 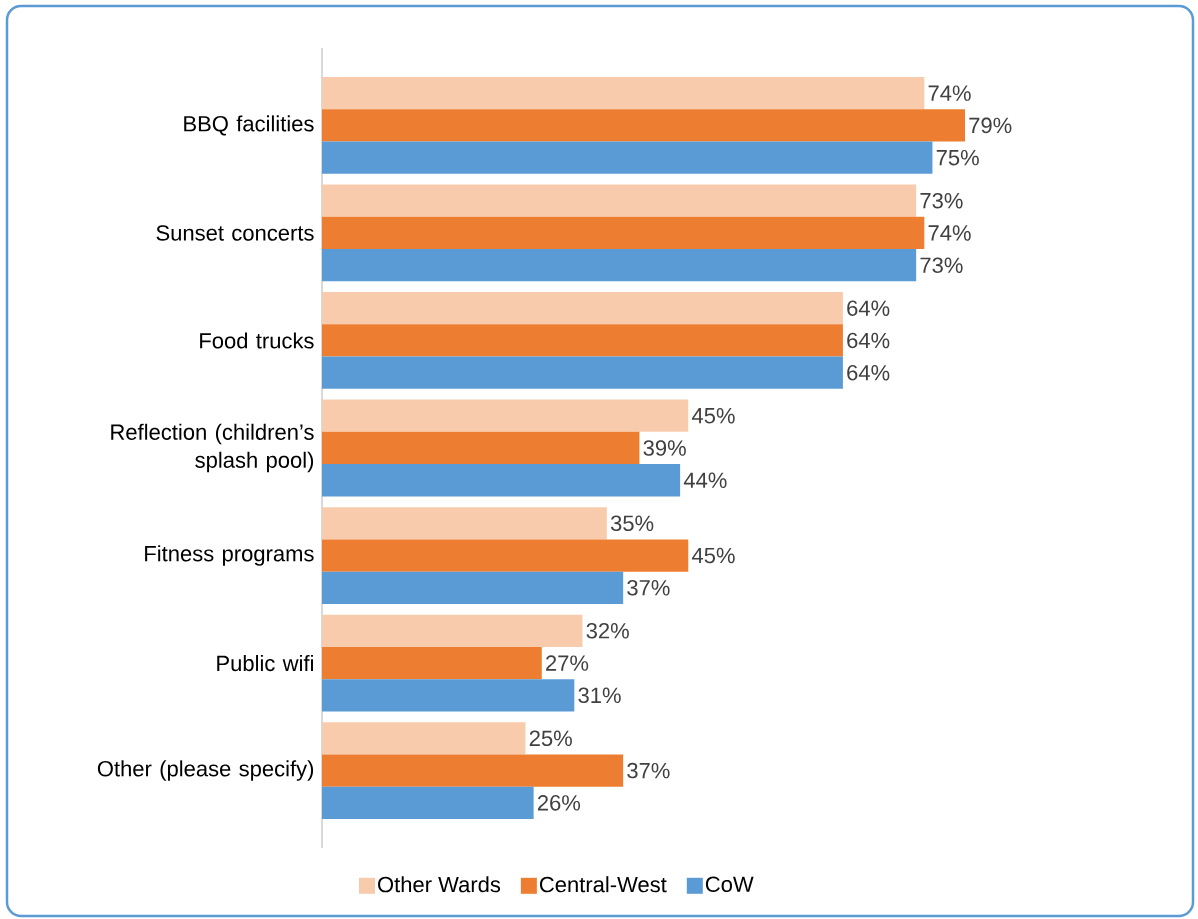 What do you see at coordinates (607, 631) in the screenshot?
I see `data-label: 32%` at bounding box center [607, 631].